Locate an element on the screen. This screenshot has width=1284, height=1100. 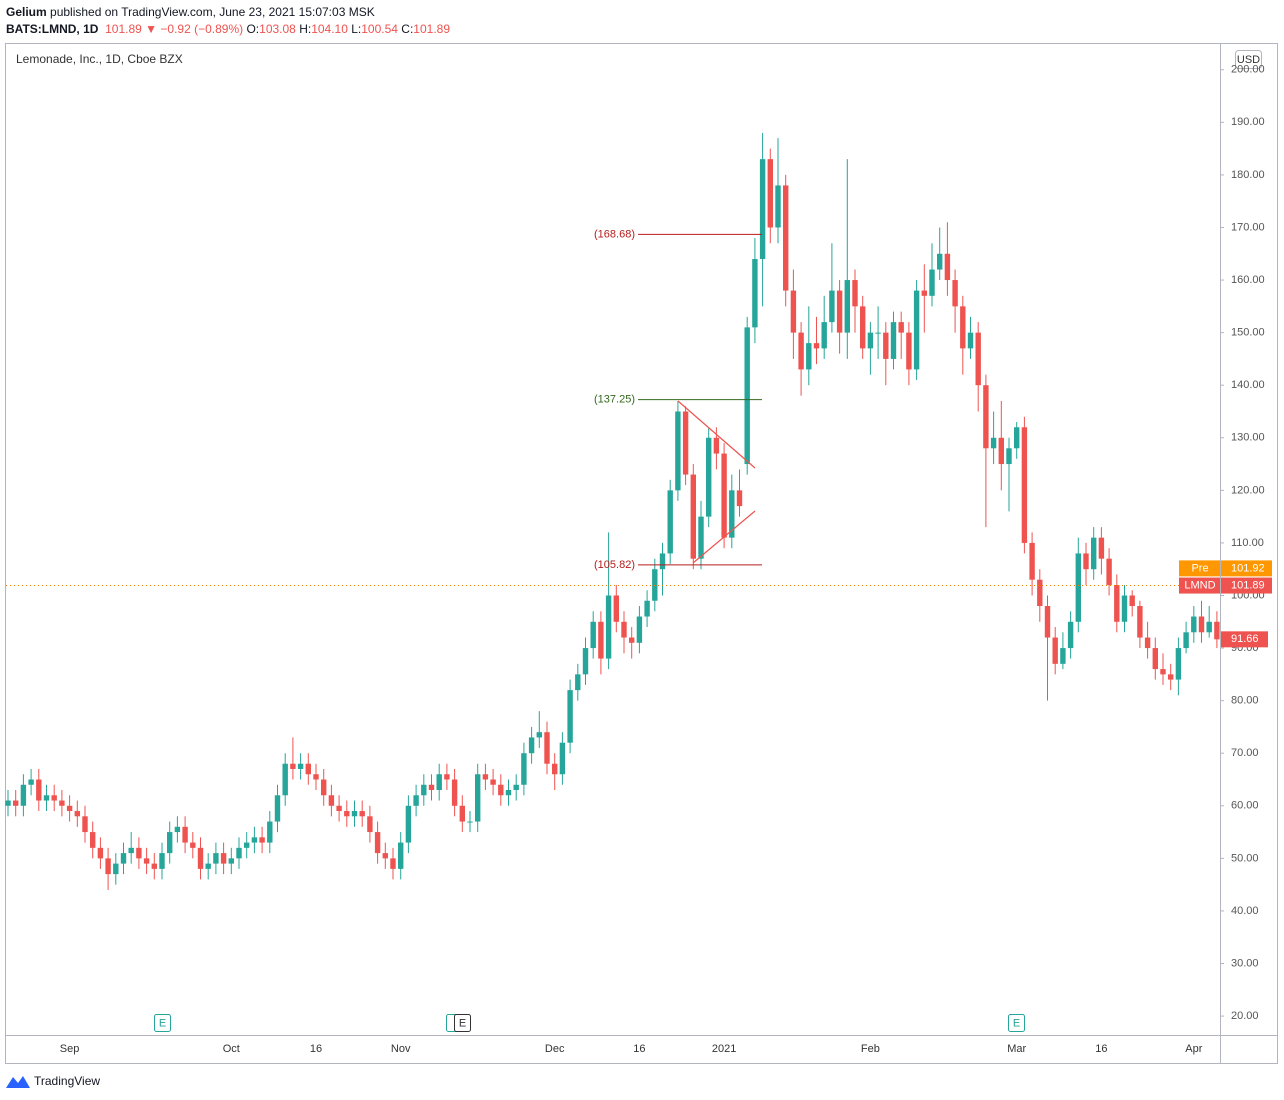
brand: TradingView is located at coordinates (67, 1081).